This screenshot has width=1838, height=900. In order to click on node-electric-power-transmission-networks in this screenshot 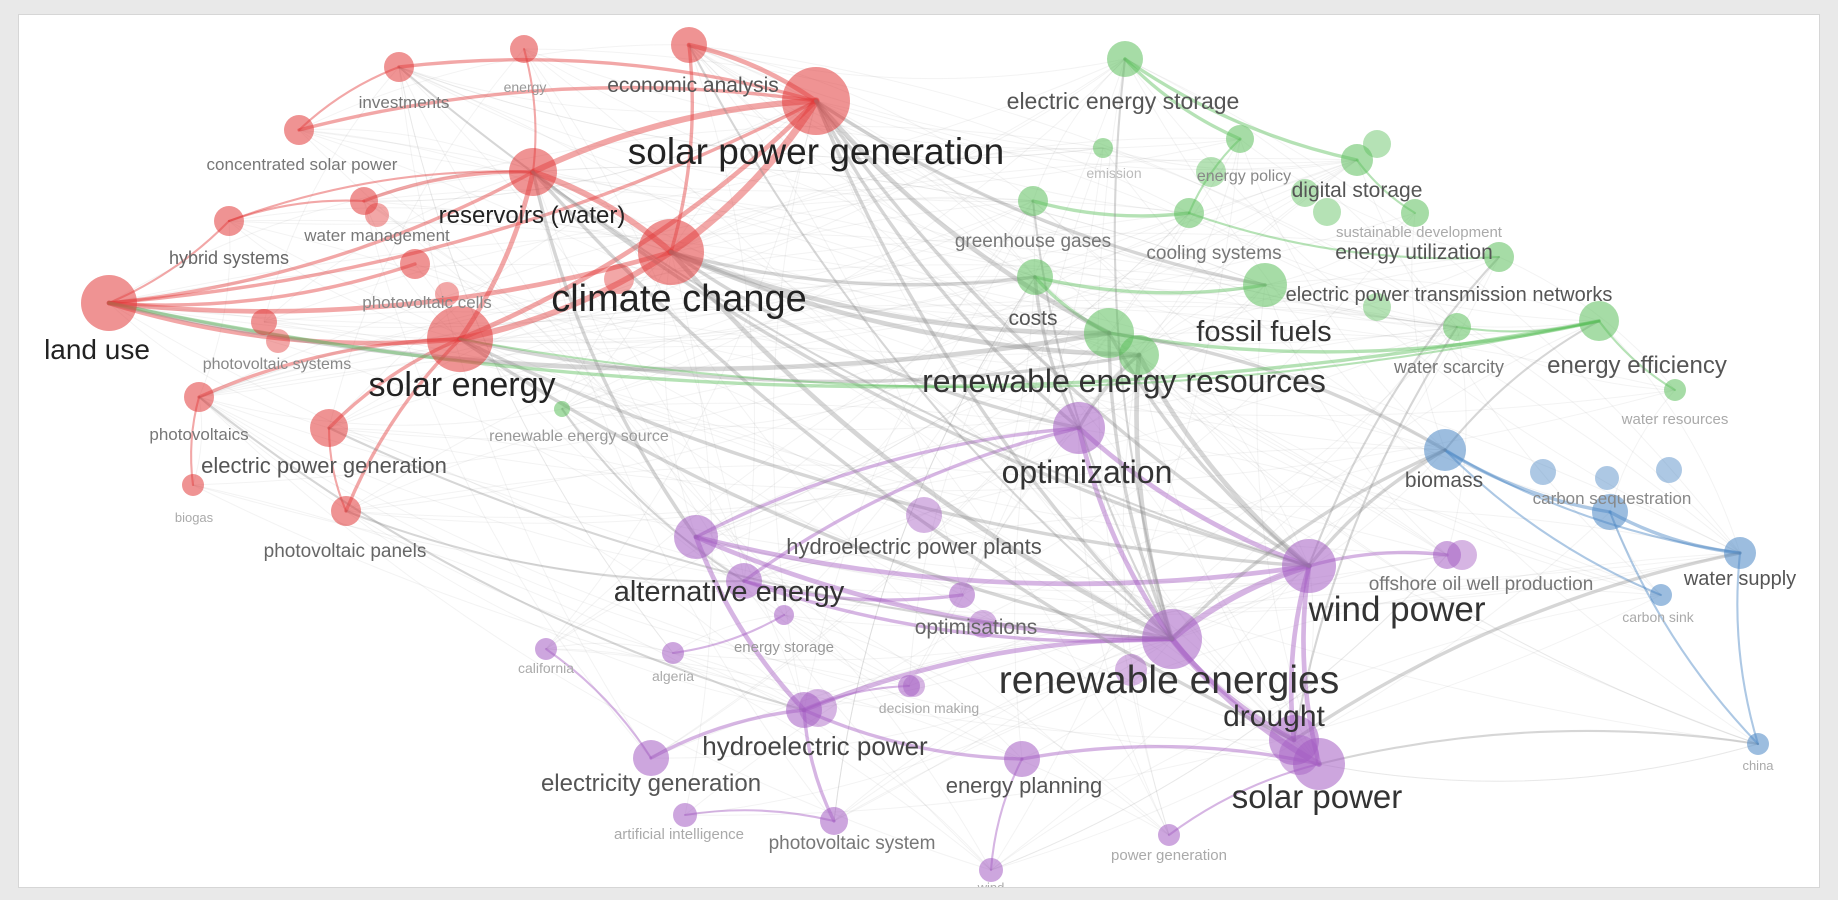, I will do `click(1265, 285)`.